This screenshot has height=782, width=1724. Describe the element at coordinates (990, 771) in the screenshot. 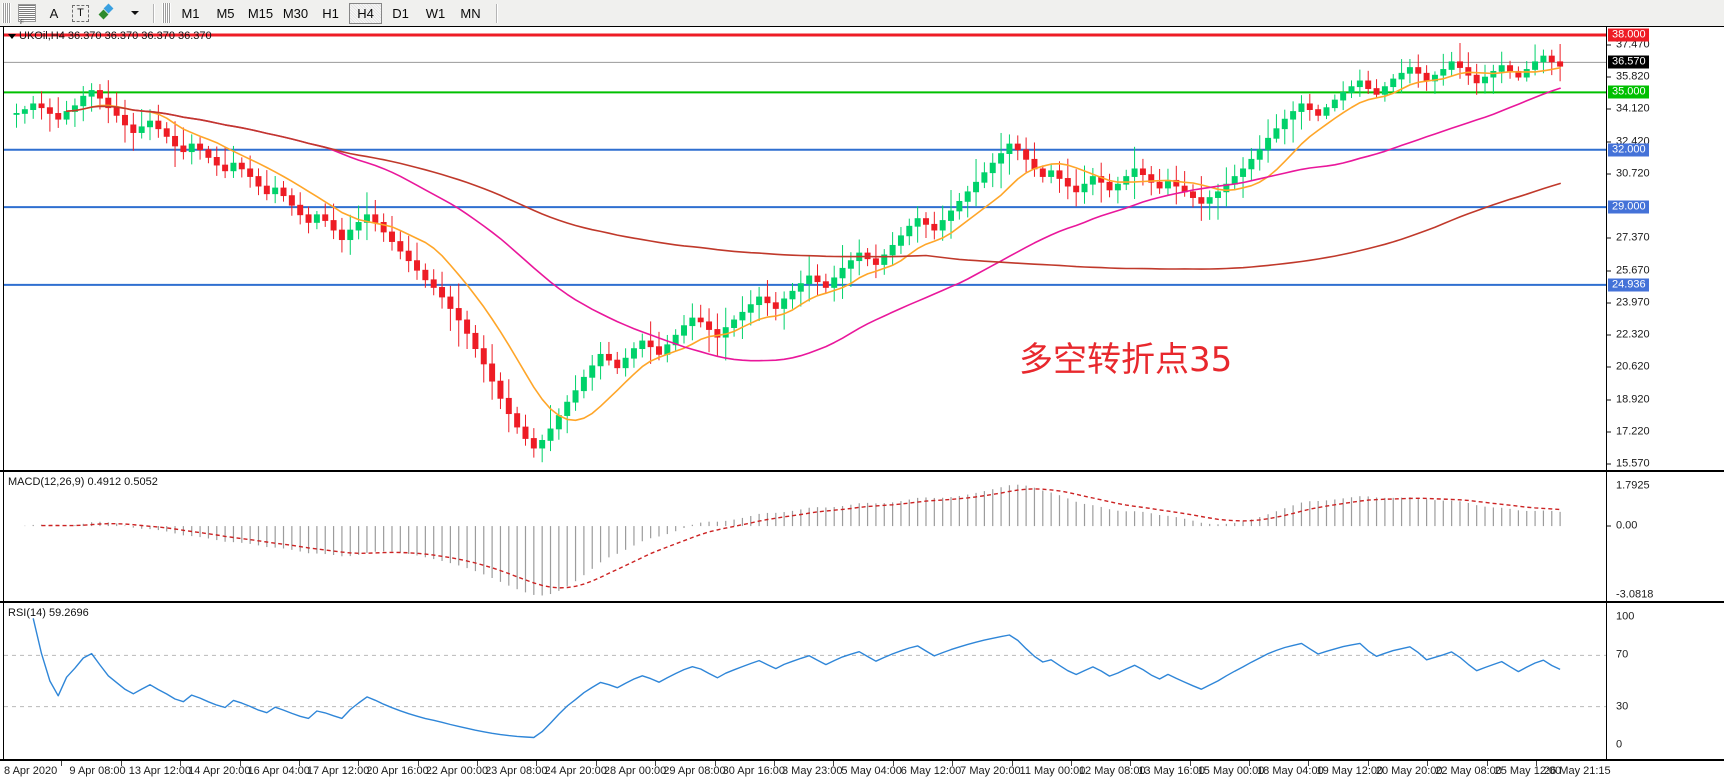

I see `time-axis-label: 7 May 20:00` at that location.